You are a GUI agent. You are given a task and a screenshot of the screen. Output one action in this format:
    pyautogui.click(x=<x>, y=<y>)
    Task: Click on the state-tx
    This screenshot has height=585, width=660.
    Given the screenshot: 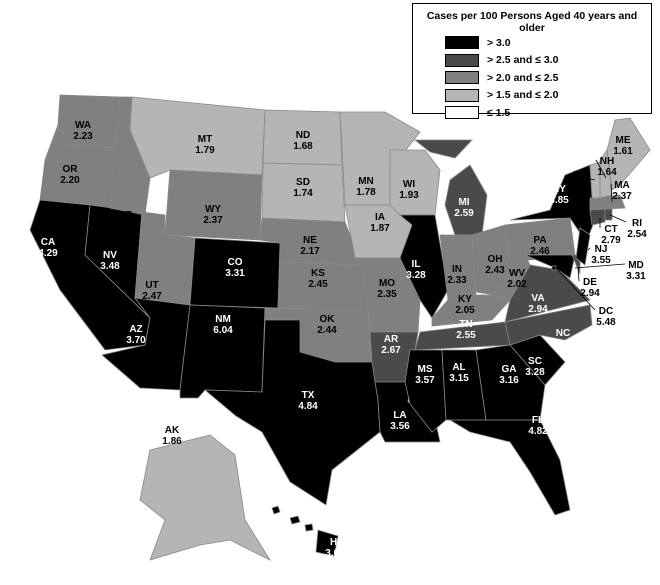 What is the action you would take?
    pyautogui.click(x=292, y=412)
    